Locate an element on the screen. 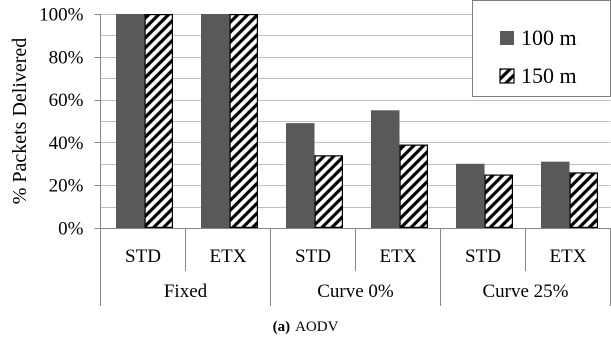  bar-150-m-curve-25pct-etx is located at coordinates (583, 200).